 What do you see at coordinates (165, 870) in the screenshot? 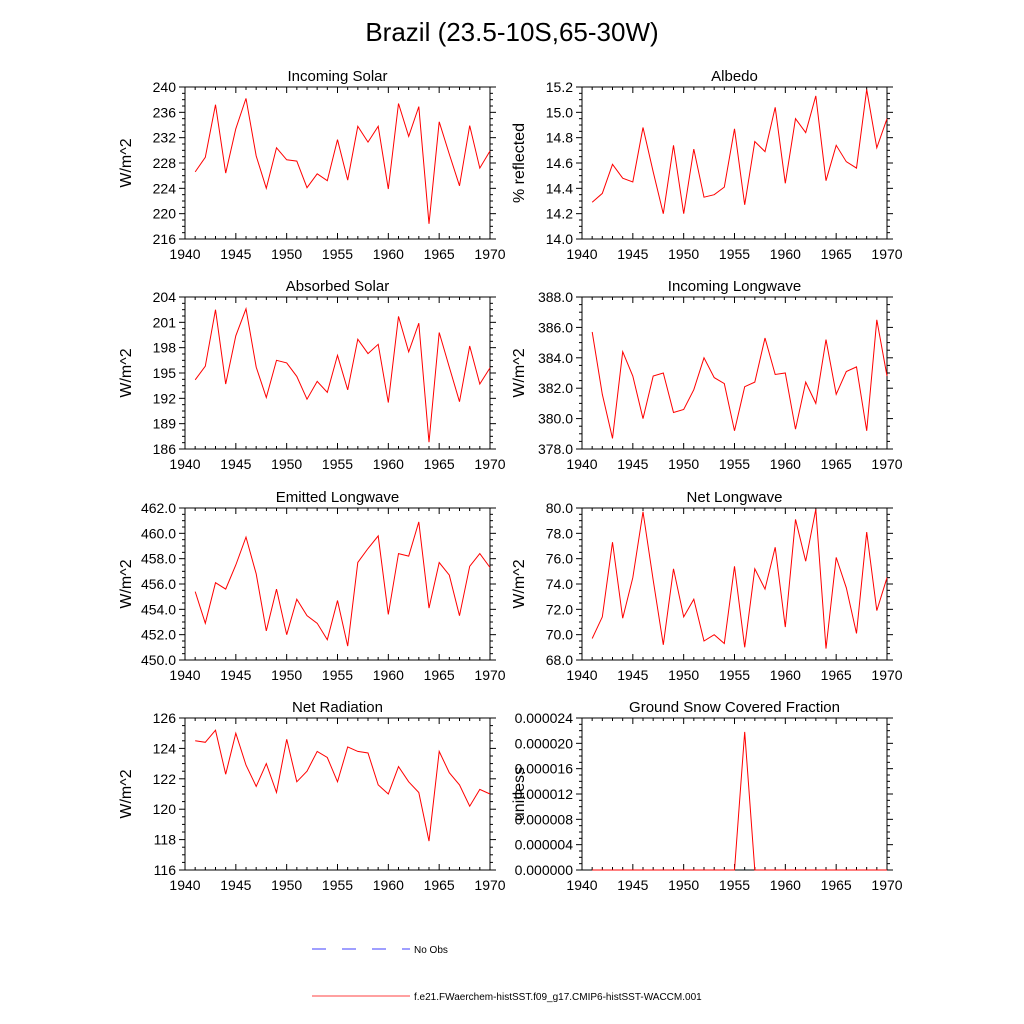
I see `y-tick-label: 116` at bounding box center [165, 870].